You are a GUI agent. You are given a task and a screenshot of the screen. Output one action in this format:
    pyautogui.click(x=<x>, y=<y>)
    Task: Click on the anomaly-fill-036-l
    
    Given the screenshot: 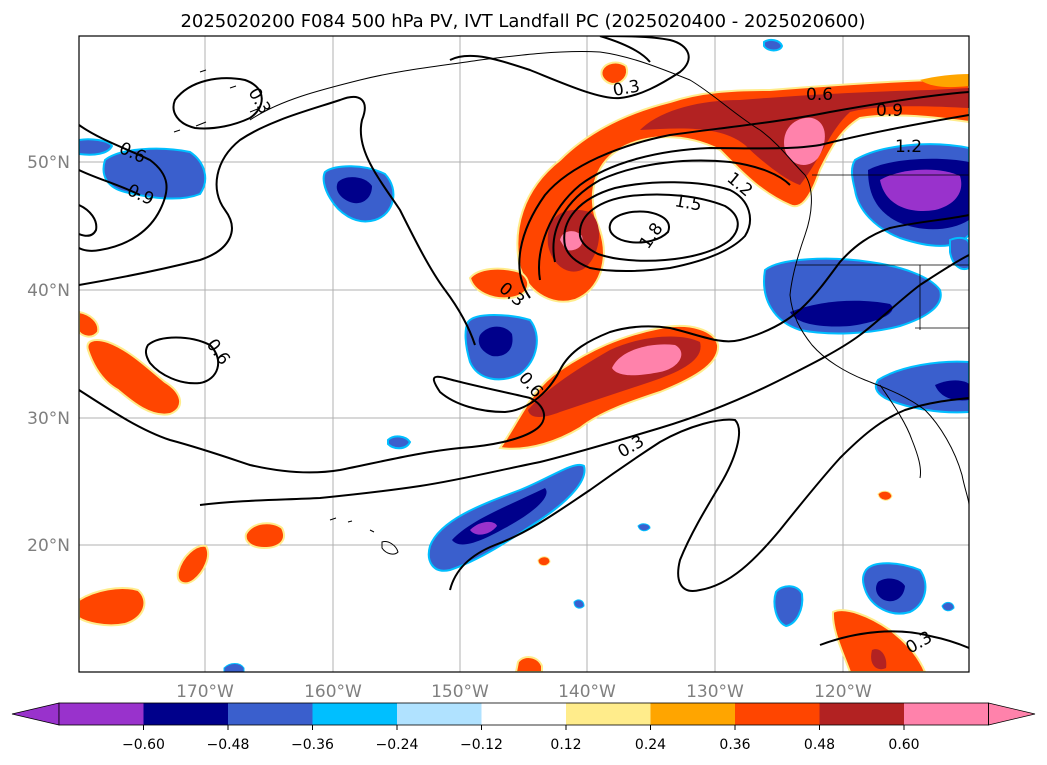 What is the action you would take?
    pyautogui.click(x=885, y=495)
    